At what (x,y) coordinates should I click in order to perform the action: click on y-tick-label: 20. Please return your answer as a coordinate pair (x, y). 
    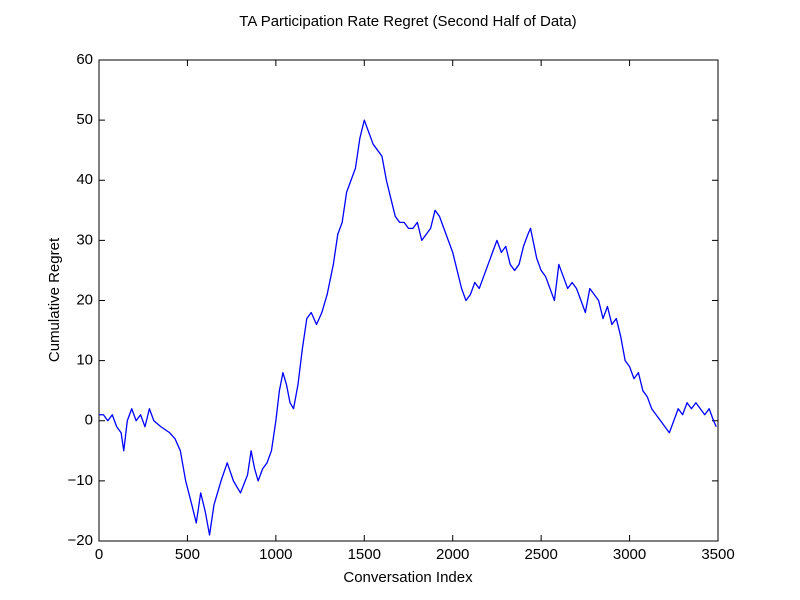
    Looking at the image, I should click on (84, 299).